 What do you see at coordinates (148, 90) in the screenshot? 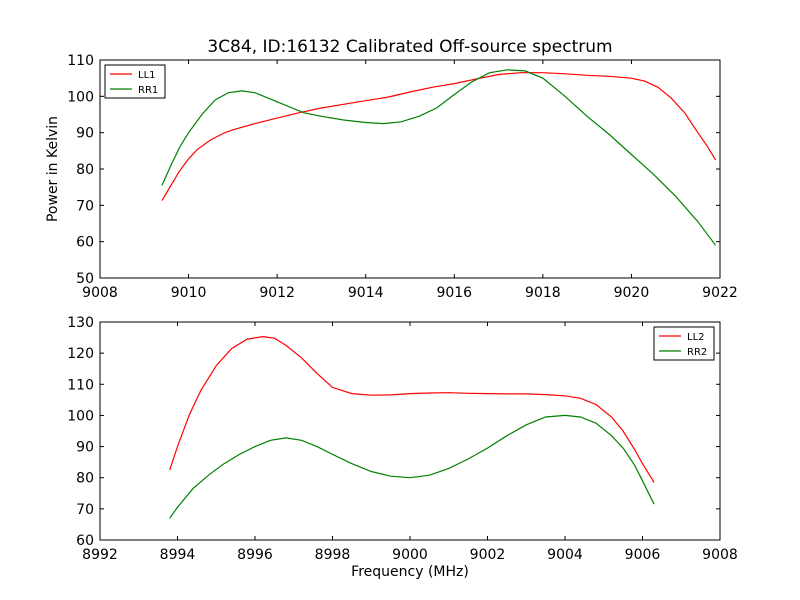
I see `legend-entry: RR1` at bounding box center [148, 90].